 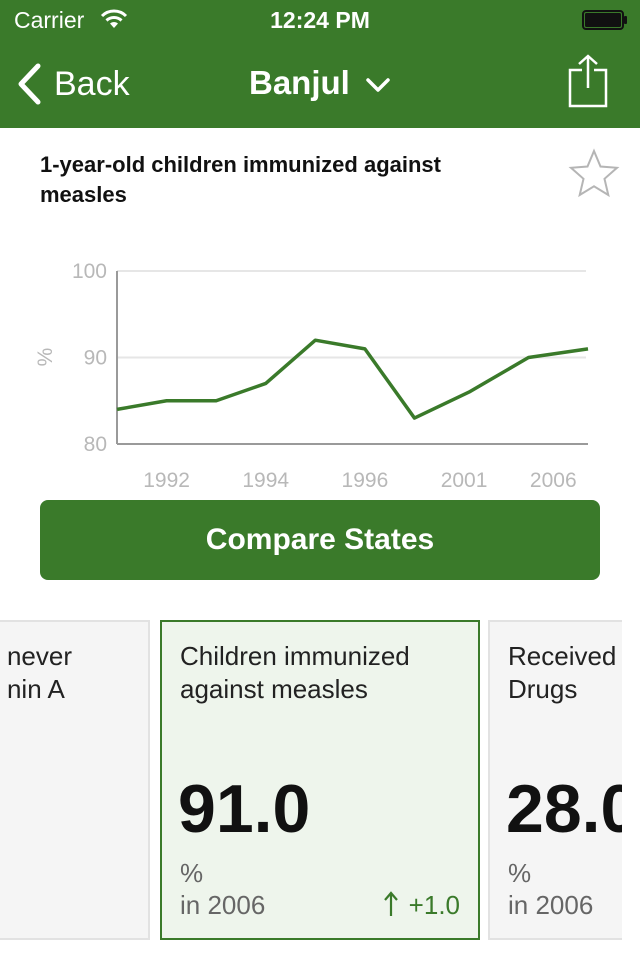 What do you see at coordinates (390, 903) in the screenshot?
I see `arrow-up-icon` at bounding box center [390, 903].